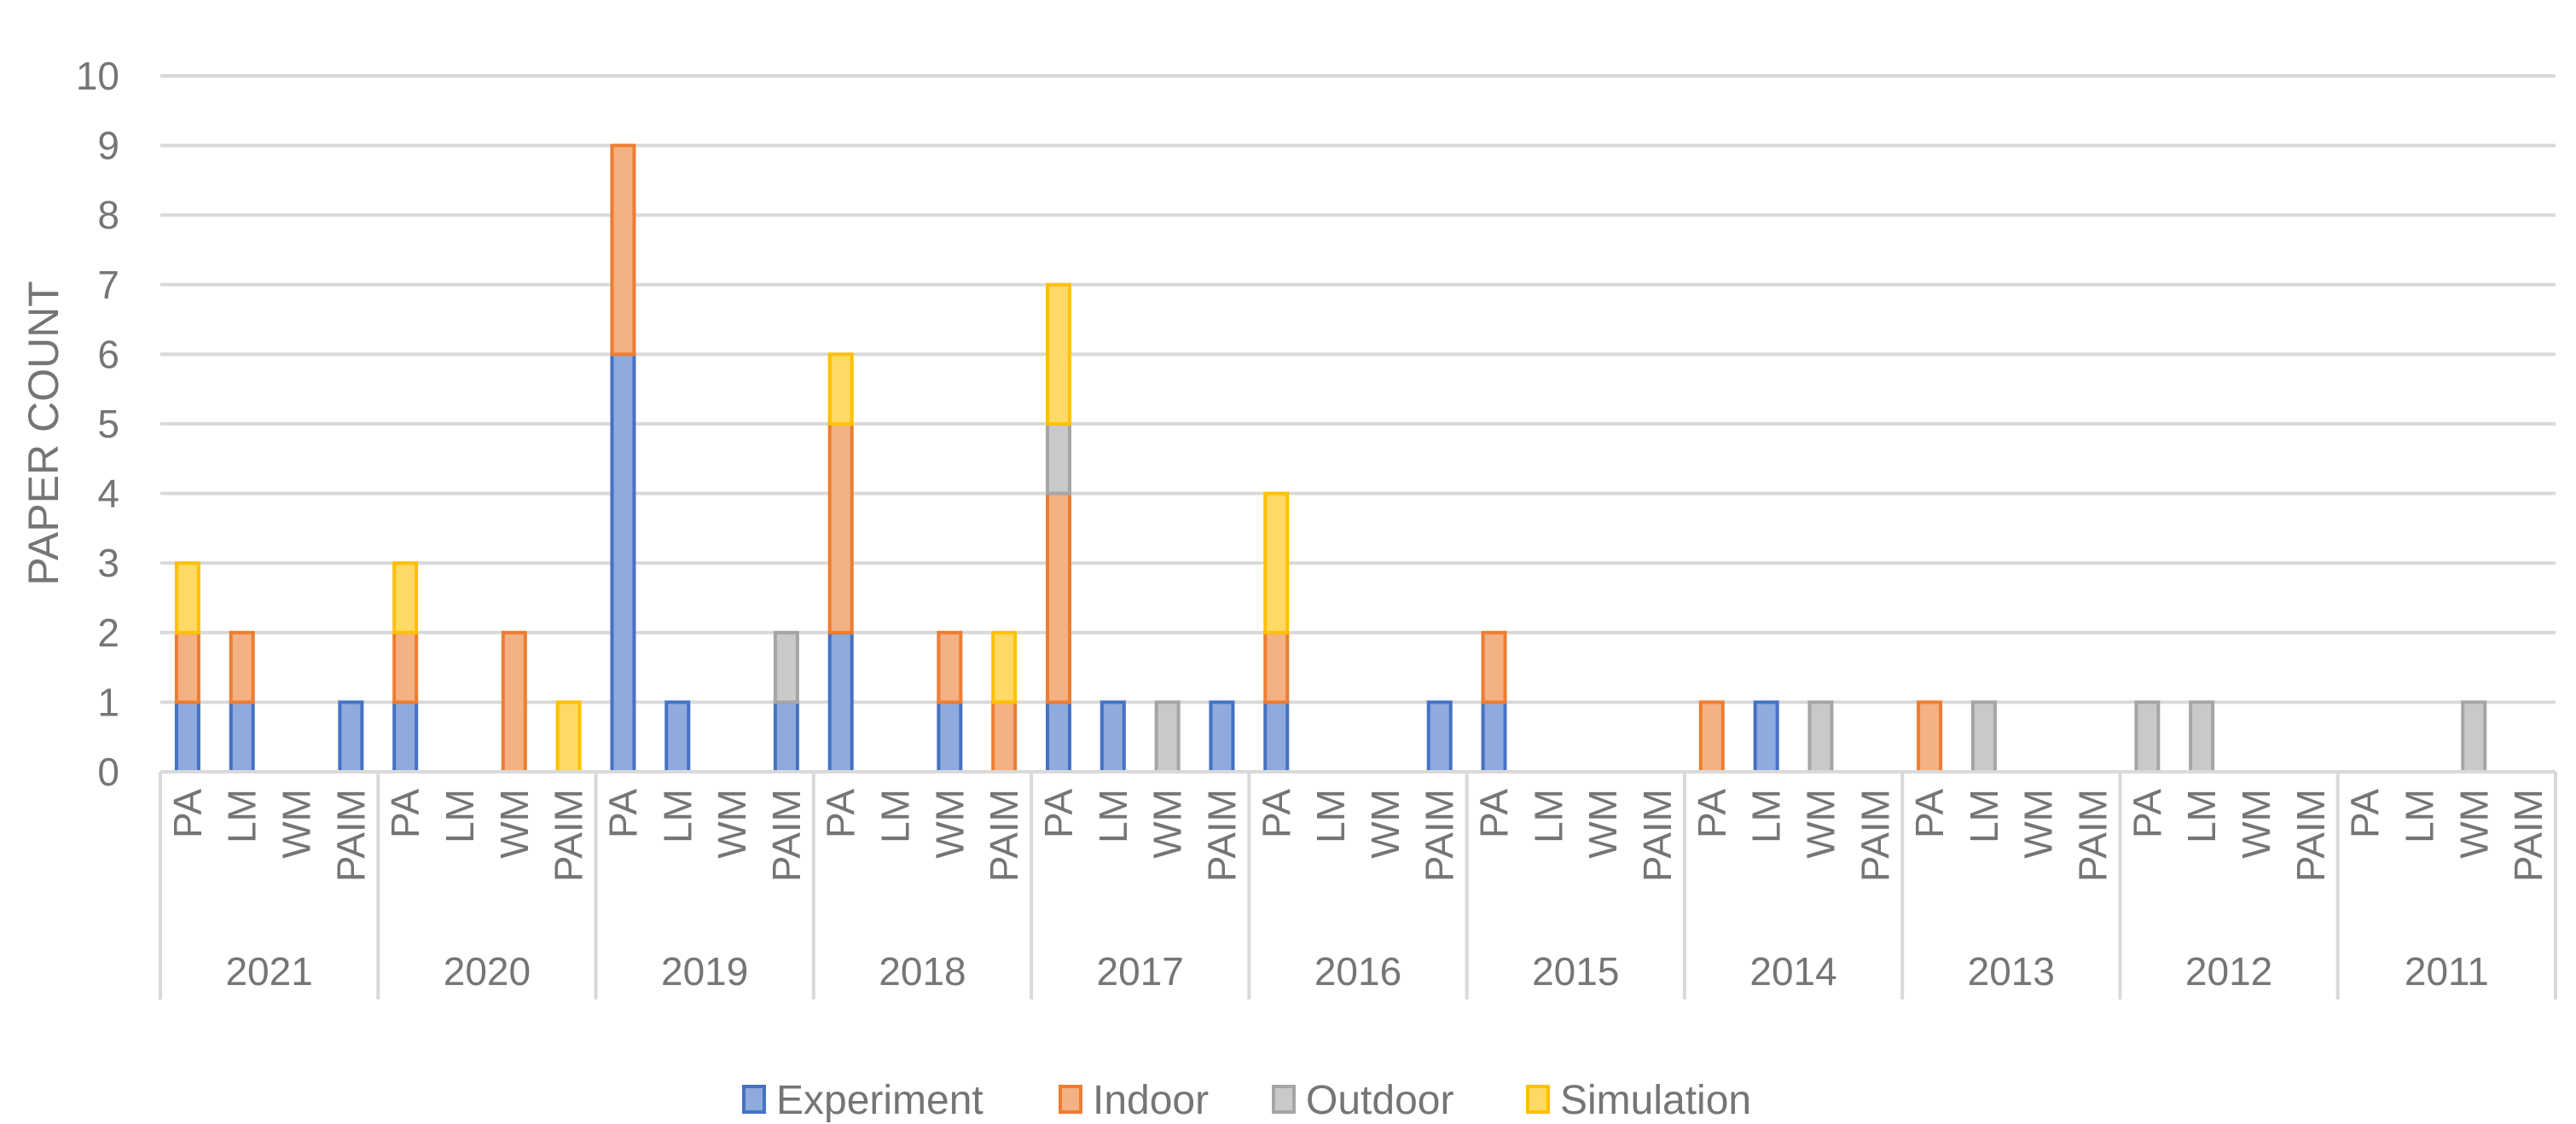  I want to click on legend-label-outdoor: Outdoor, so click(1379, 1100).